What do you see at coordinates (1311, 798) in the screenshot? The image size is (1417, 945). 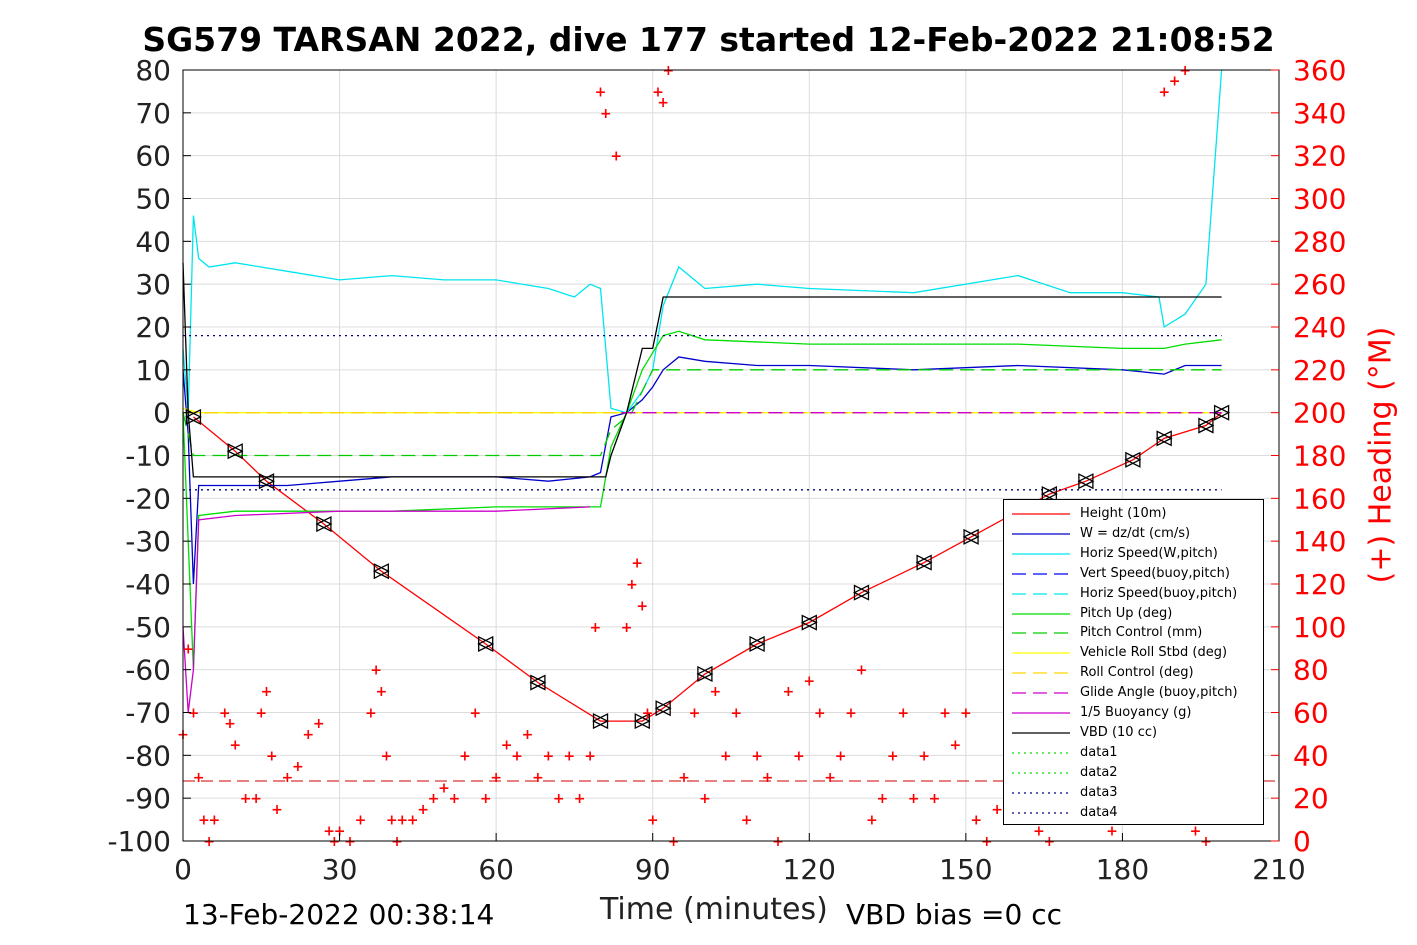 I see `y2-tick-label: 20` at bounding box center [1311, 798].